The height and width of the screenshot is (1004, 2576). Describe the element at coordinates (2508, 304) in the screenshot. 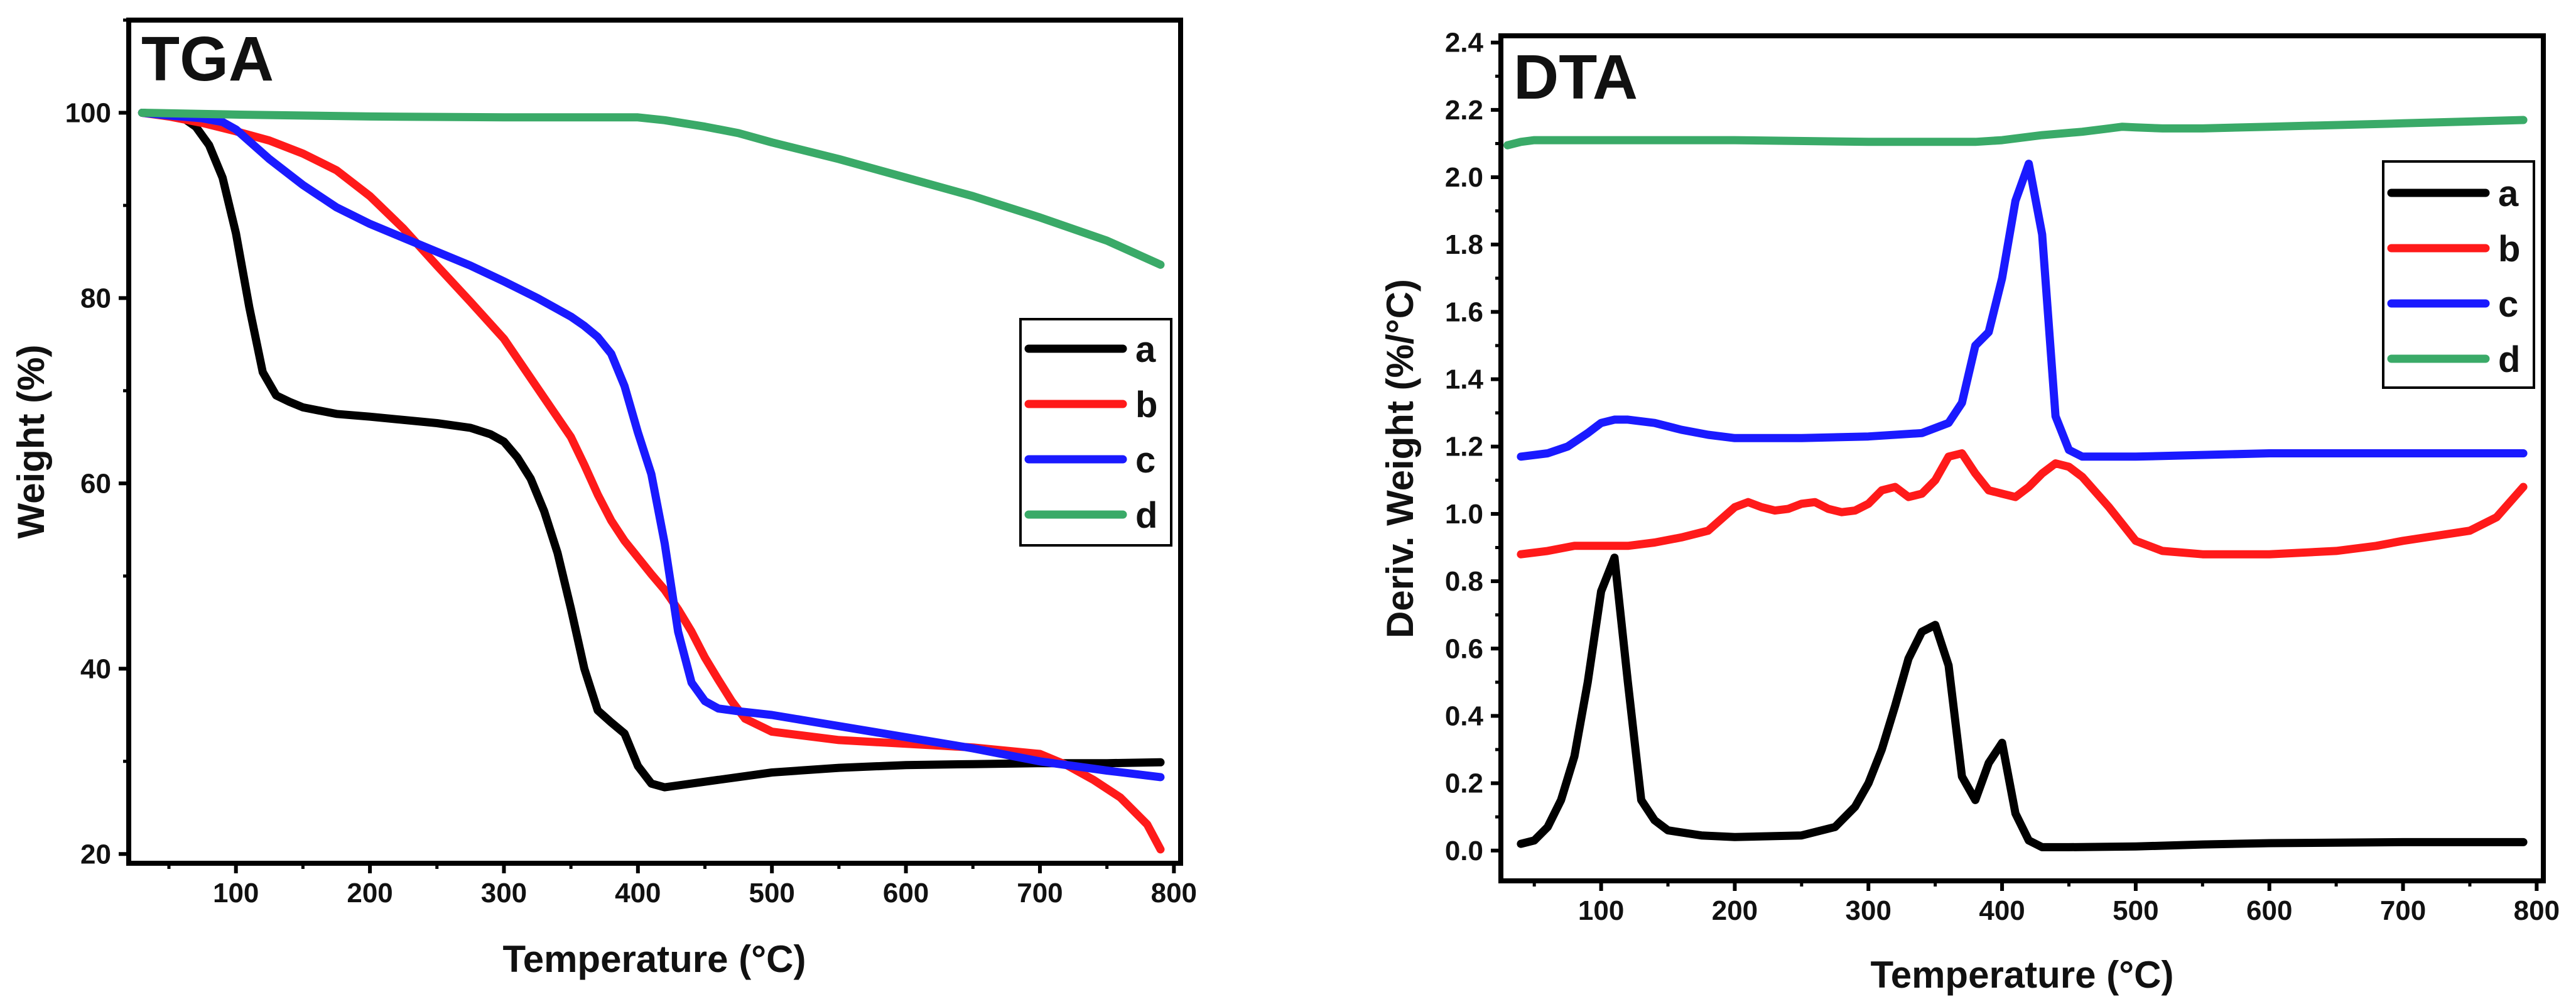

I see `dta-legend-label-c: c` at that location.